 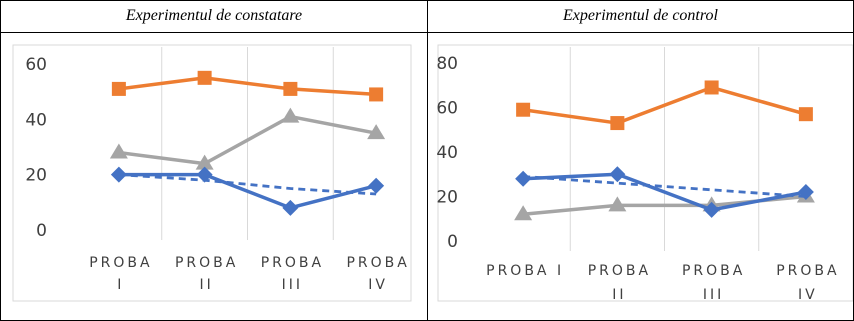 What do you see at coordinates (447, 64) in the screenshot?
I see `y-tick-label: 80` at bounding box center [447, 64].